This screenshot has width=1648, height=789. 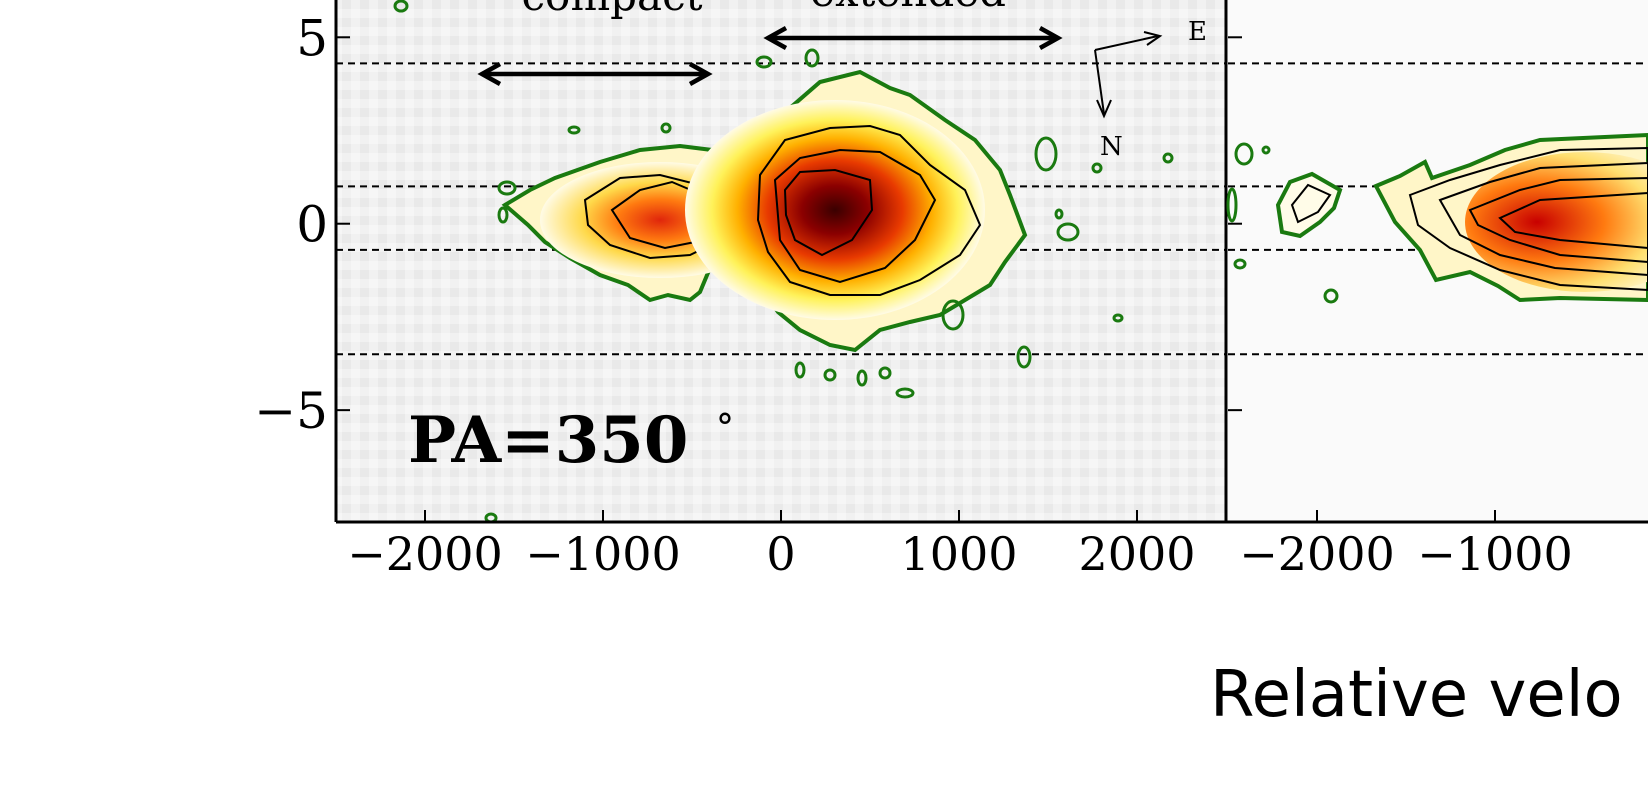 What do you see at coordinates (780, 554) in the screenshot?
I see `x-tick-label: 0` at bounding box center [780, 554].